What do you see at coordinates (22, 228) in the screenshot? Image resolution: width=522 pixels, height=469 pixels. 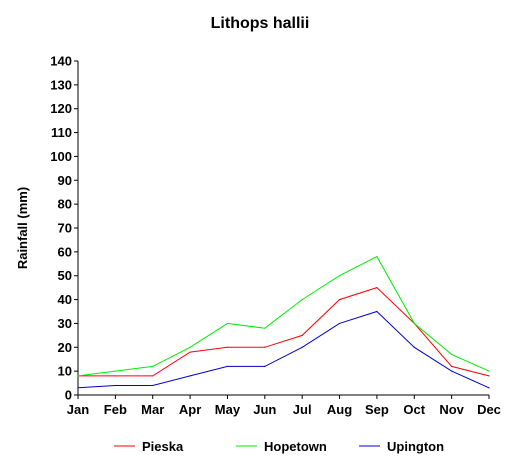 I see `y-axis-label: Rainfall (mm)` at bounding box center [22, 228].